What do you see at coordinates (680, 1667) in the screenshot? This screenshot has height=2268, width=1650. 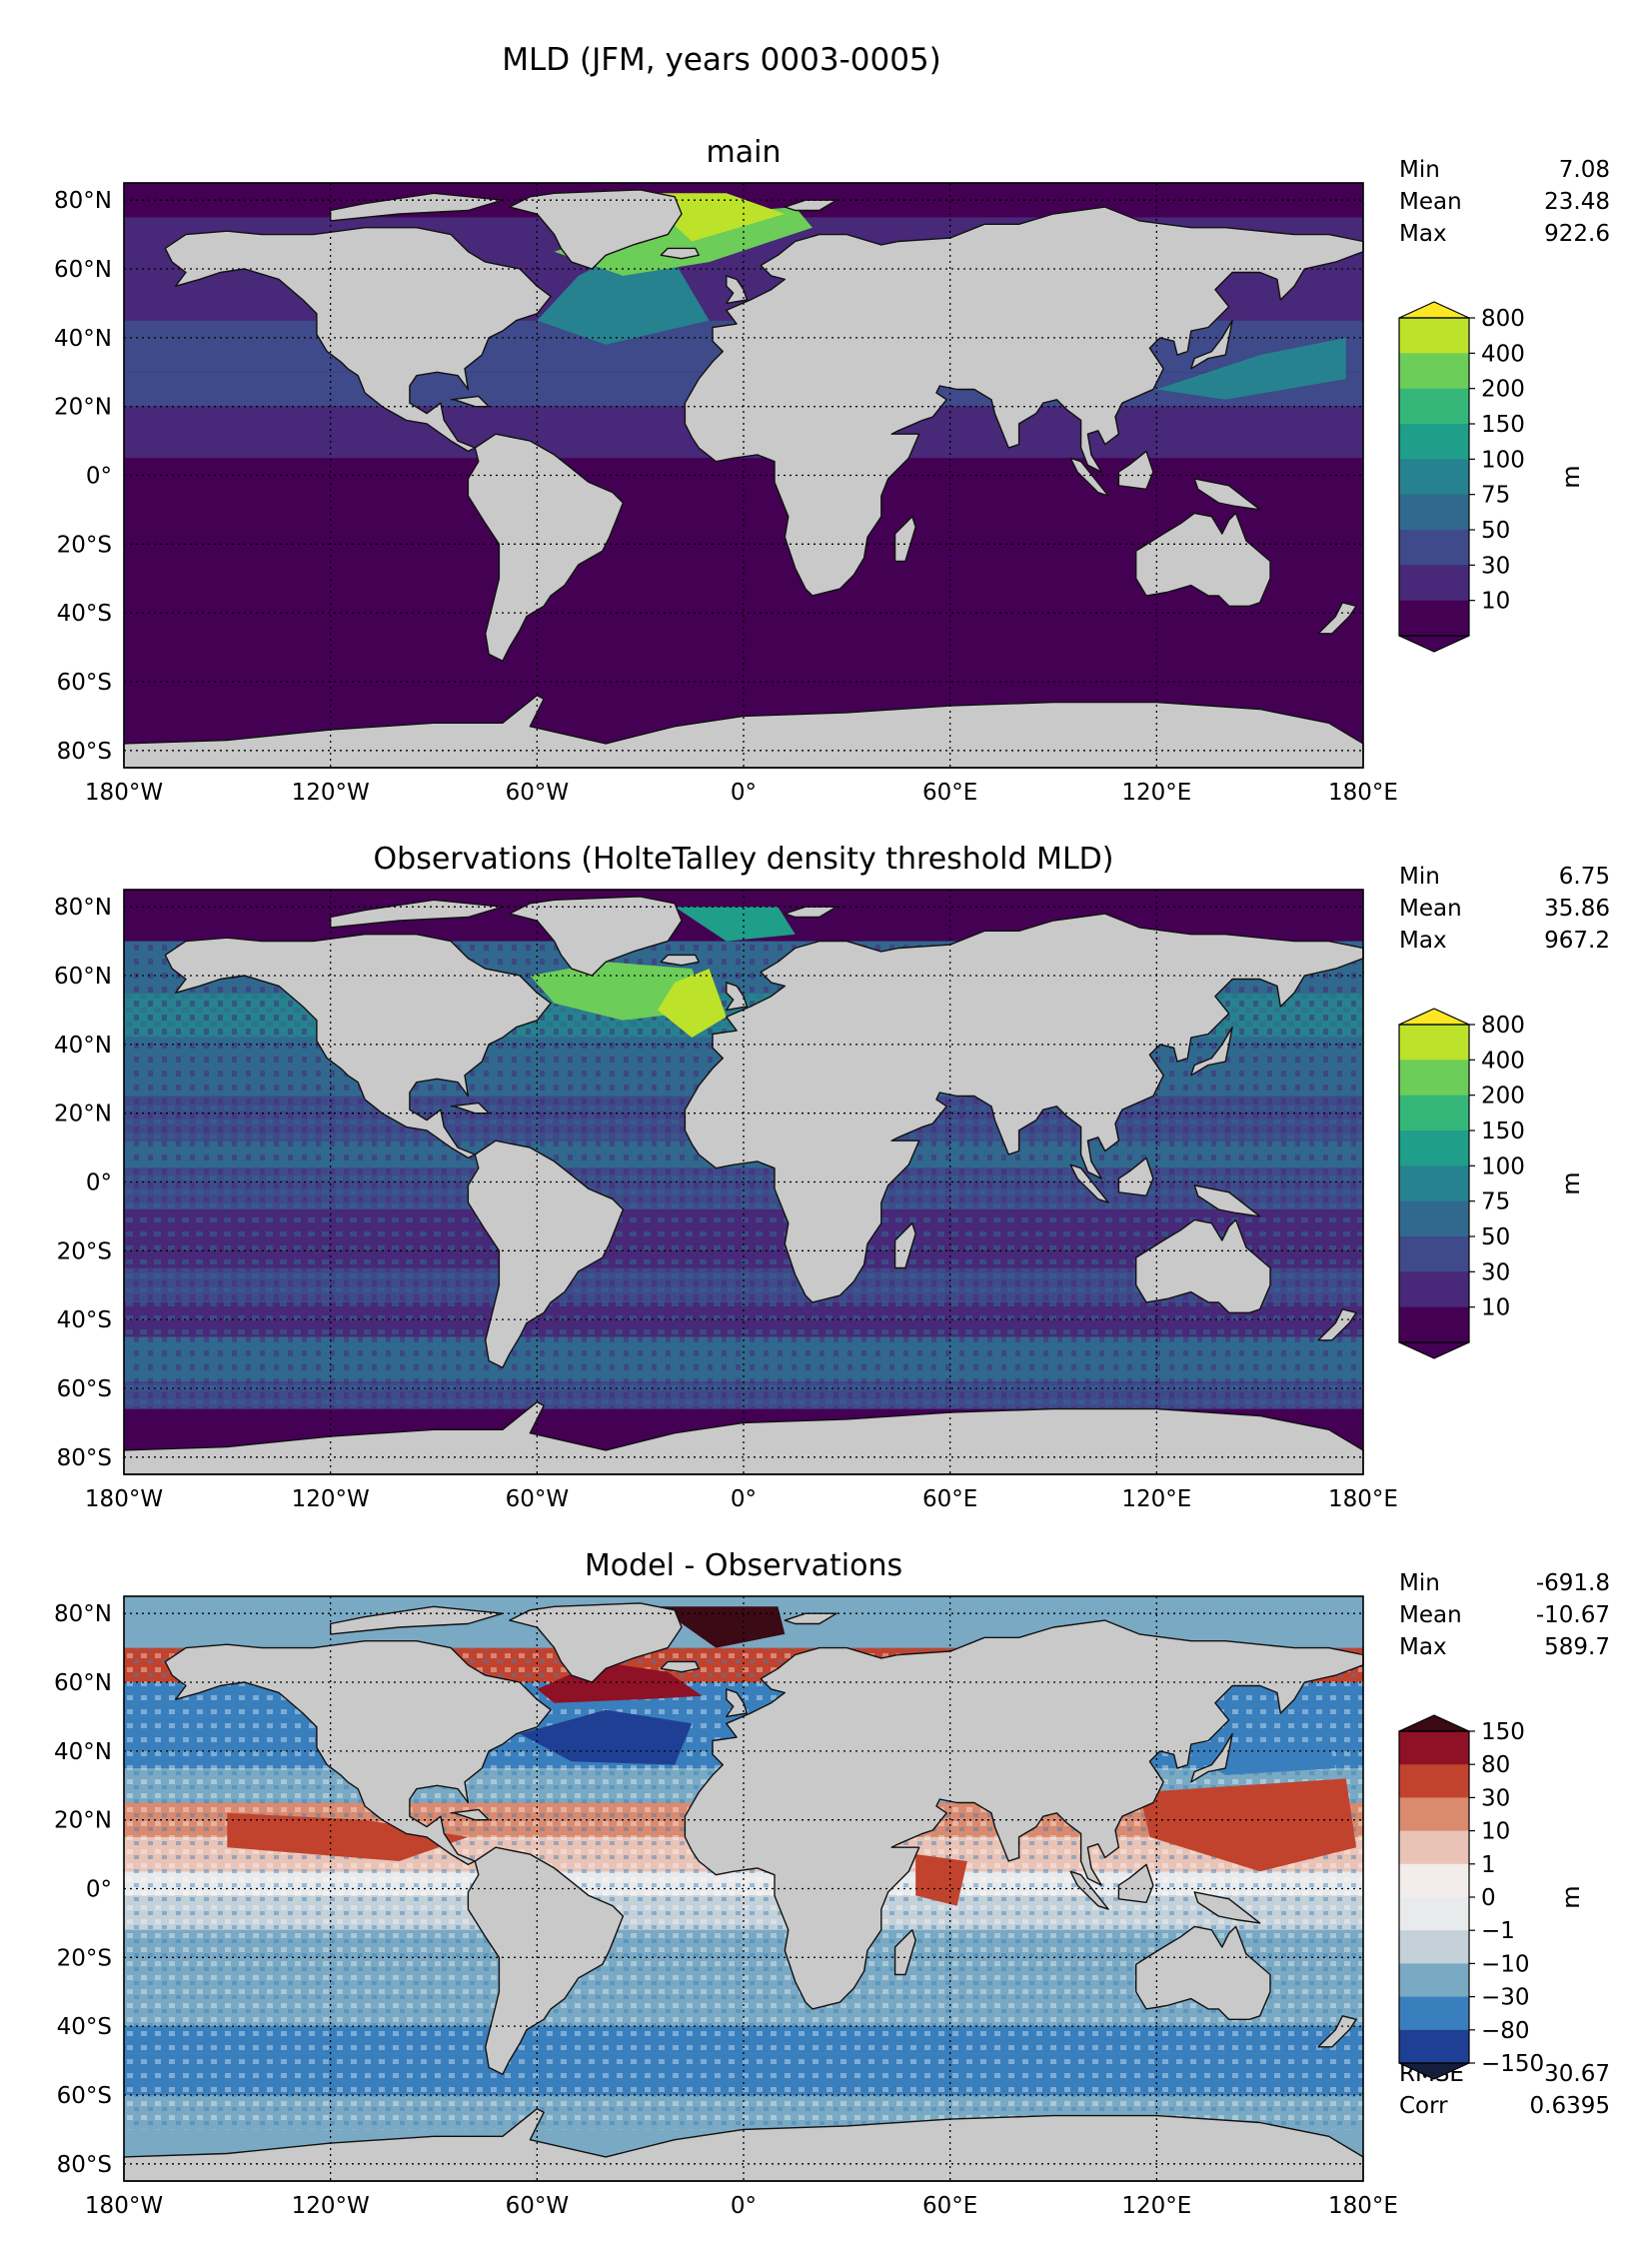 I see `land-iceland` at bounding box center [680, 1667].